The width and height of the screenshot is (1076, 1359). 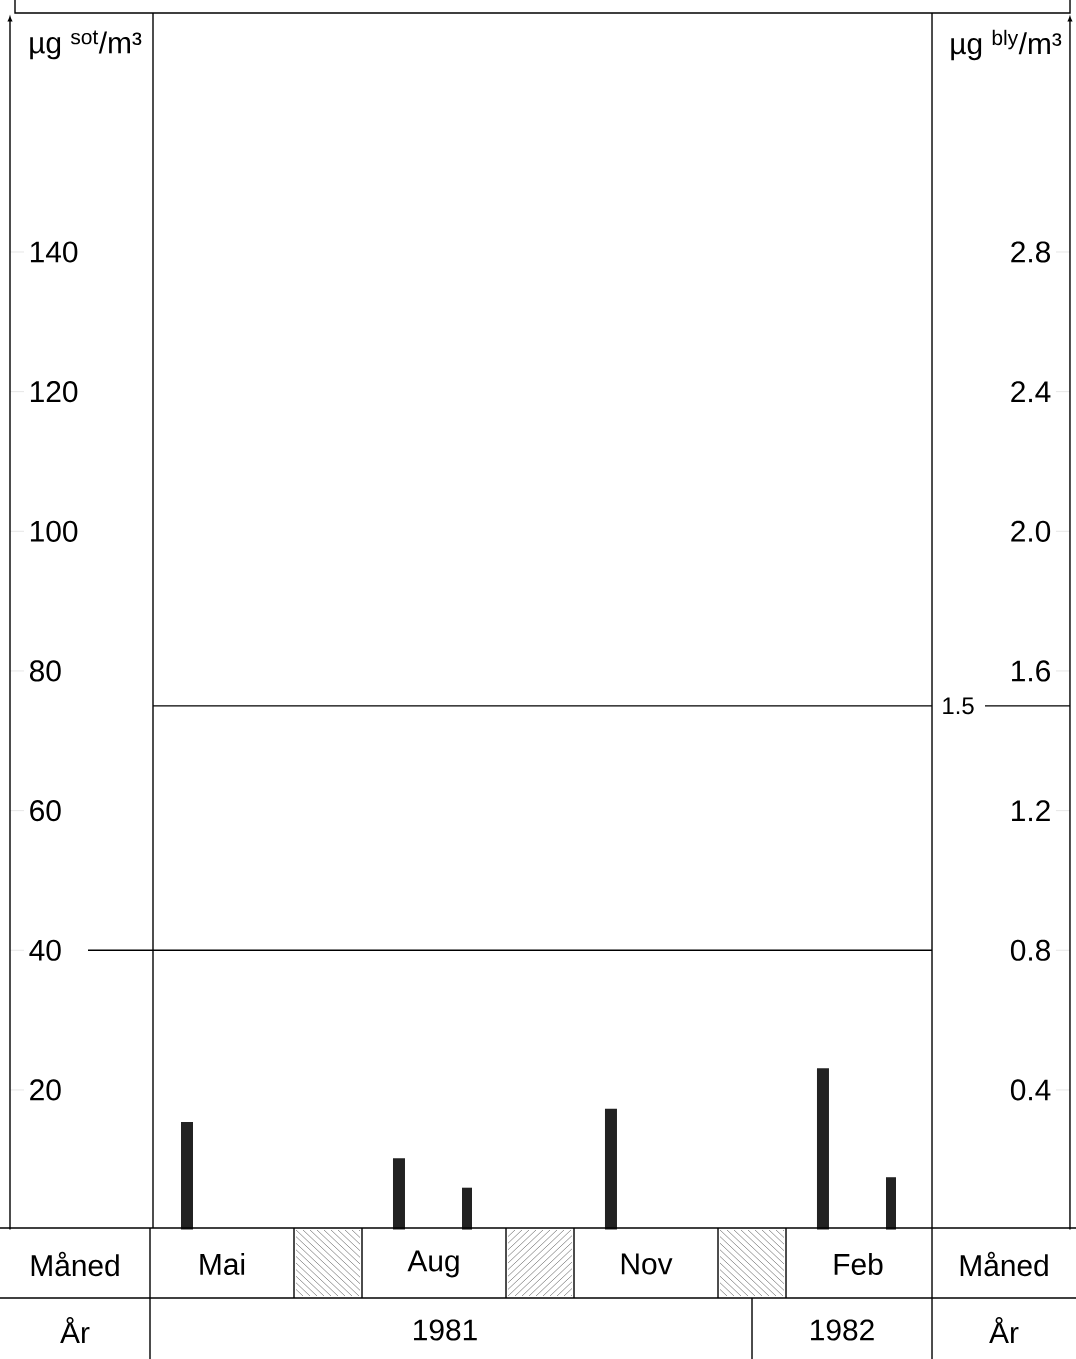 I want to click on y2-tick-label: 1.6, so click(x=1031, y=671).